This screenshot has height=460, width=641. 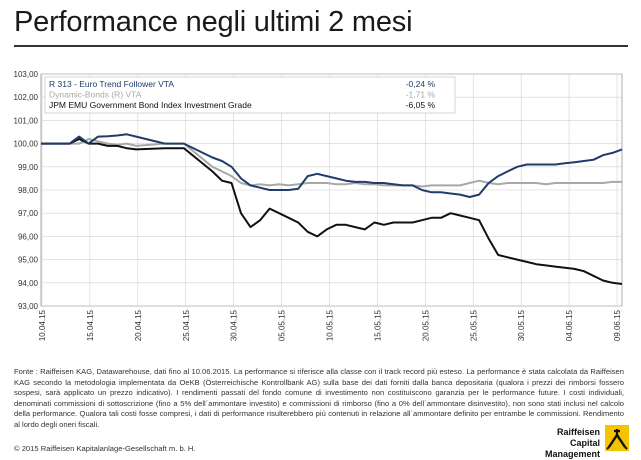 What do you see at coordinates (95, 95) in the screenshot?
I see `legend-series-name: Dynamic-Bonds (R) VTA` at bounding box center [95, 95].